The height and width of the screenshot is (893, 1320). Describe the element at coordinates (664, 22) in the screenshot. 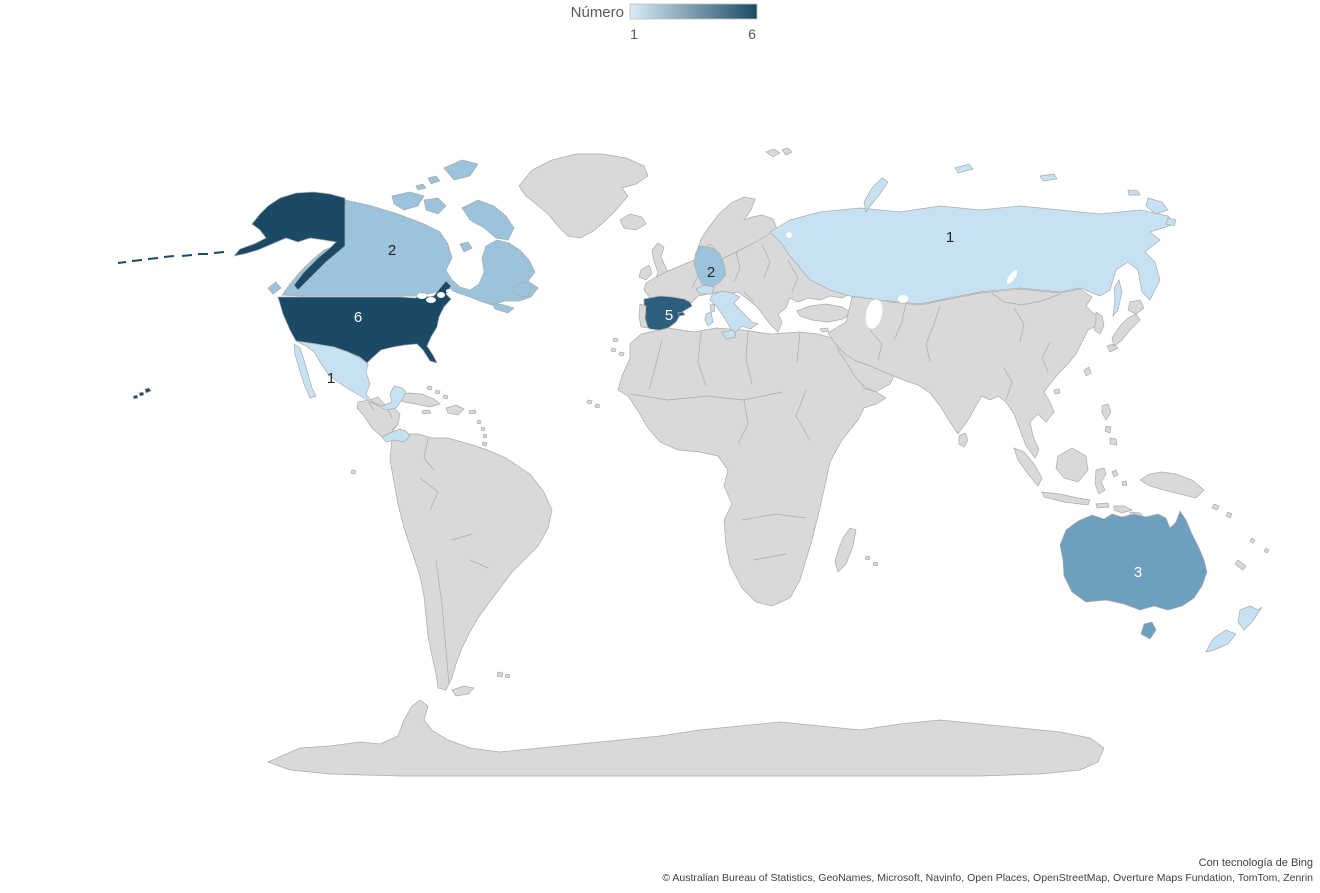

I see `legend: Número 1 6` at that location.